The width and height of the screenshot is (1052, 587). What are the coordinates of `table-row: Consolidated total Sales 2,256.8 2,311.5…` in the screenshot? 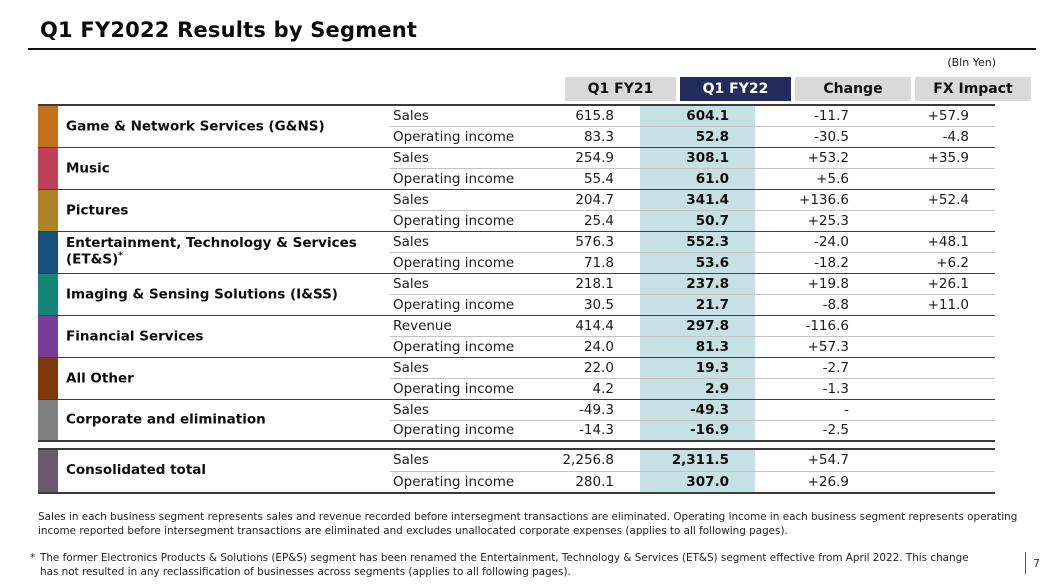 It's located at (516, 471).